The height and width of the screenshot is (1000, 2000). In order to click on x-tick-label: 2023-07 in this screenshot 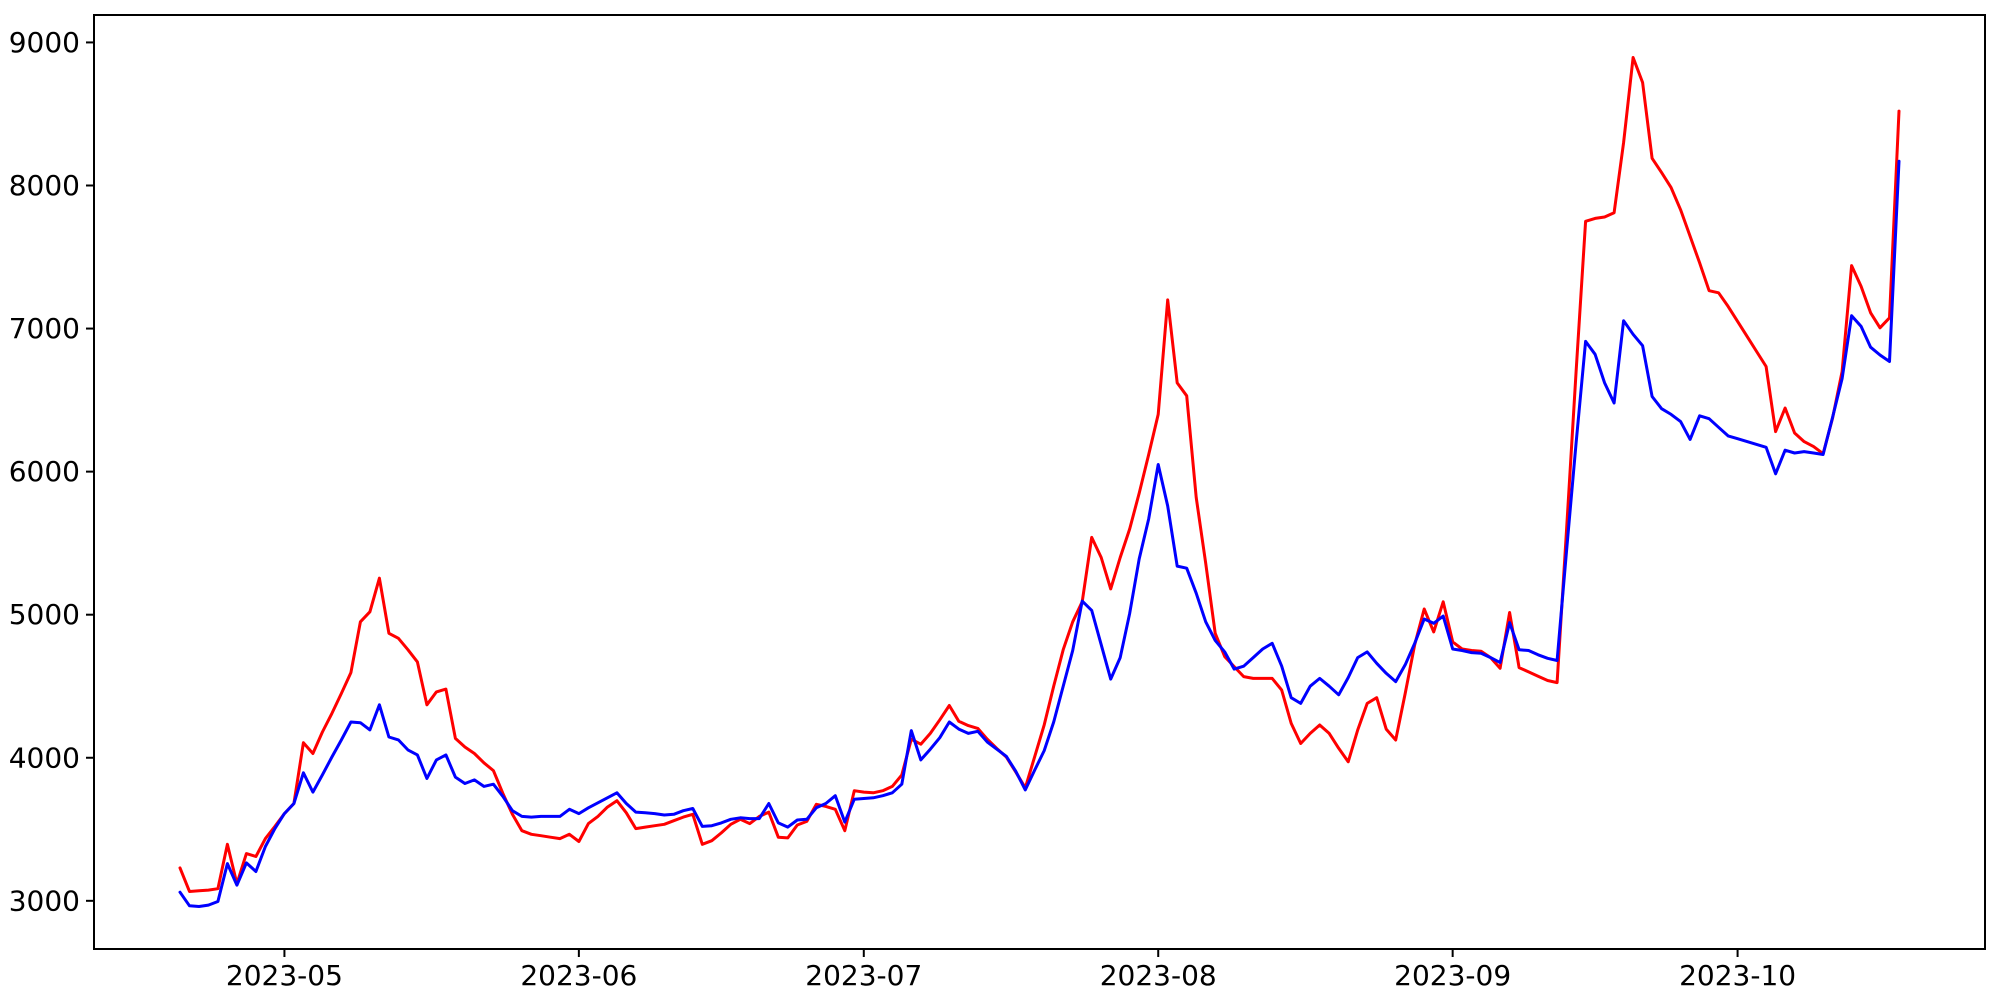, I will do `click(863, 975)`.